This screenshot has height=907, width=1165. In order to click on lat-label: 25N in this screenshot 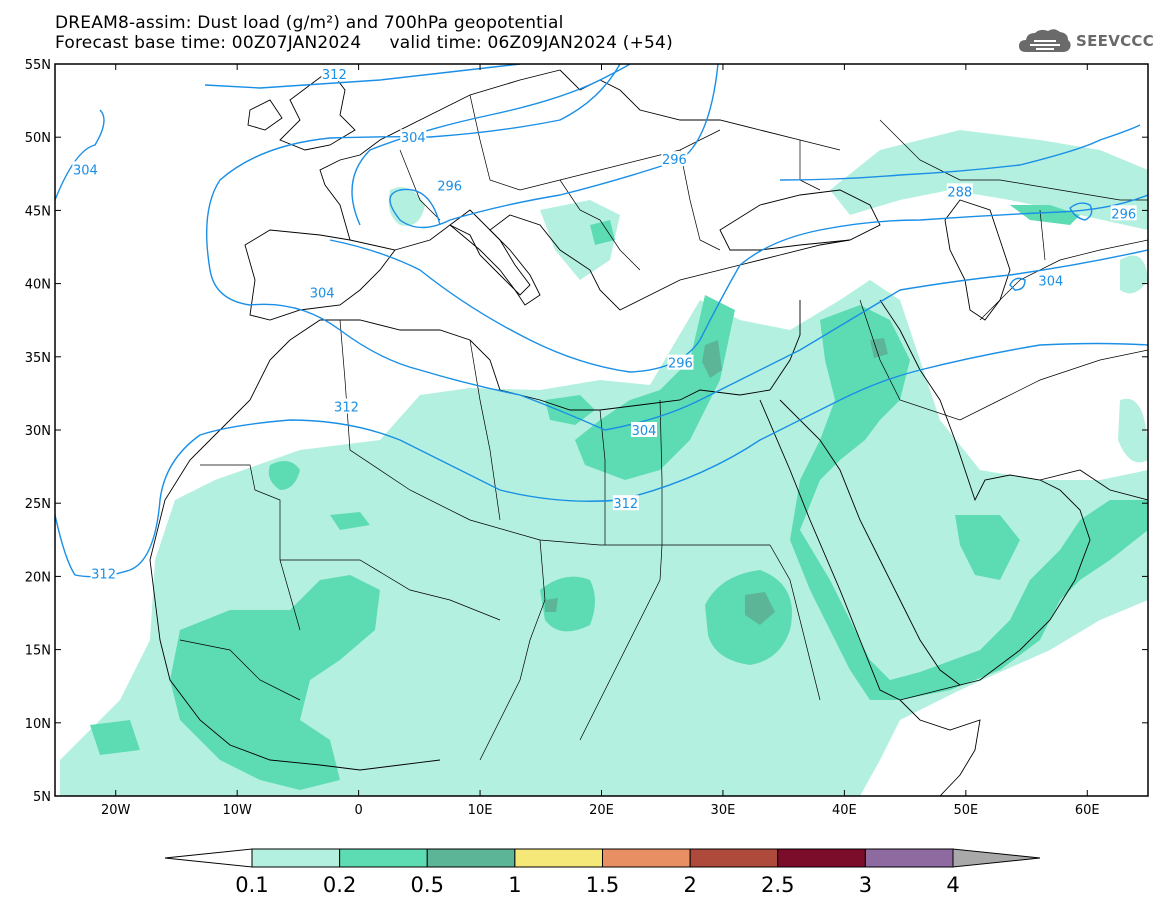, I will do `click(38, 504)`.